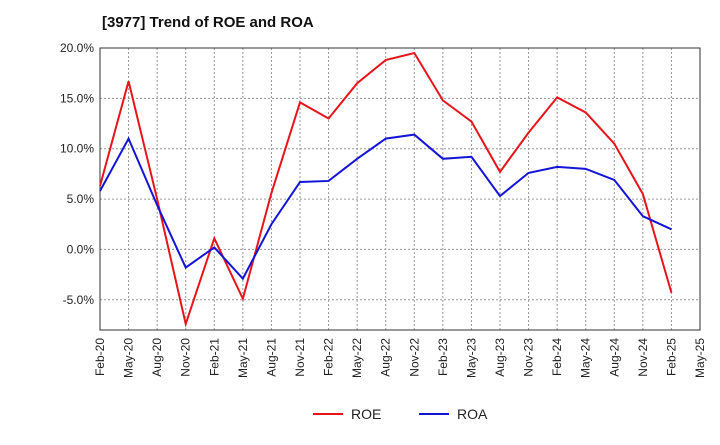 This screenshot has height=445, width=720. What do you see at coordinates (77, 98) in the screenshot?
I see `y-tick-label: 15.0%` at bounding box center [77, 98].